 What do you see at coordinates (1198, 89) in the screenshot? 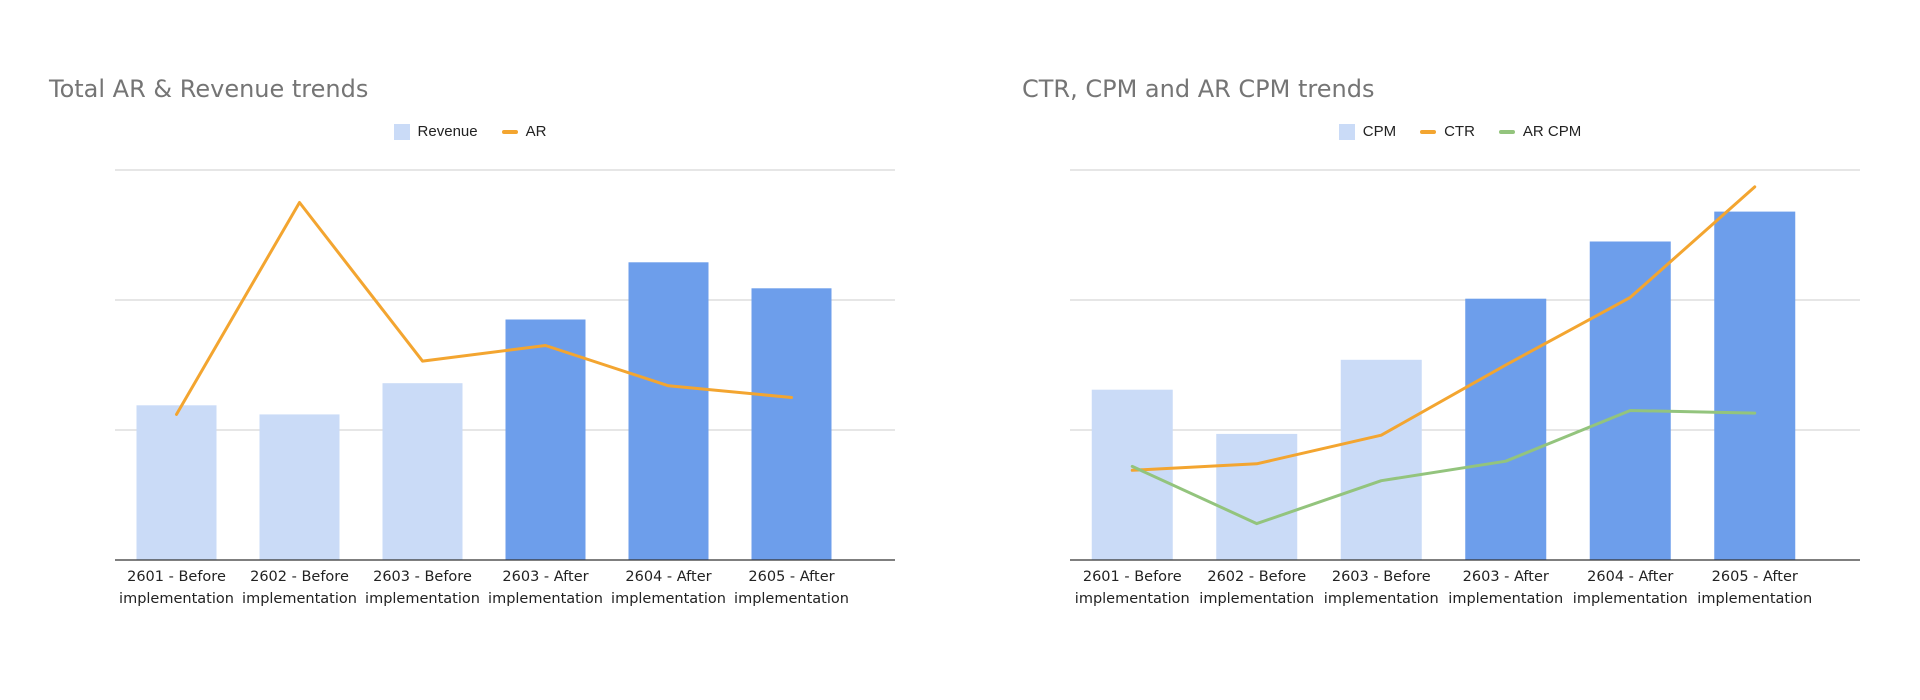
I see `chart-title: CTR, CPM and AR CPM trends` at bounding box center [1198, 89].